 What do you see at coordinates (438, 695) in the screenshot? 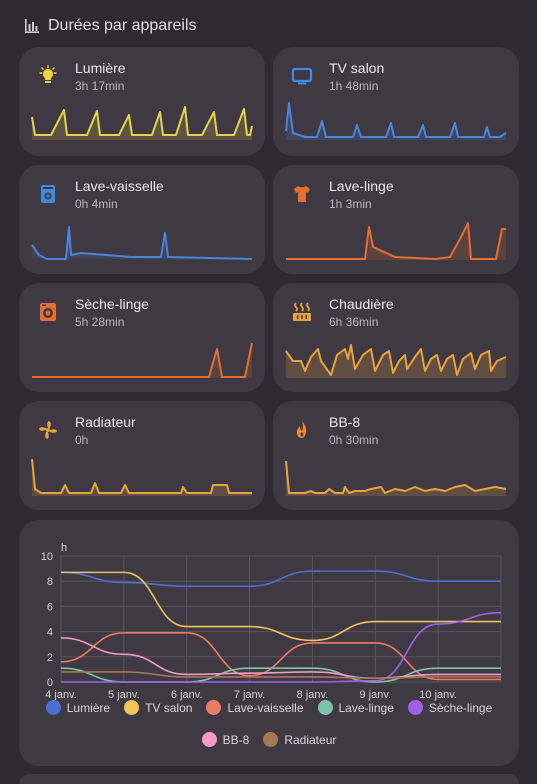
I see `x-tick-label: 10 janv.` at bounding box center [438, 695].